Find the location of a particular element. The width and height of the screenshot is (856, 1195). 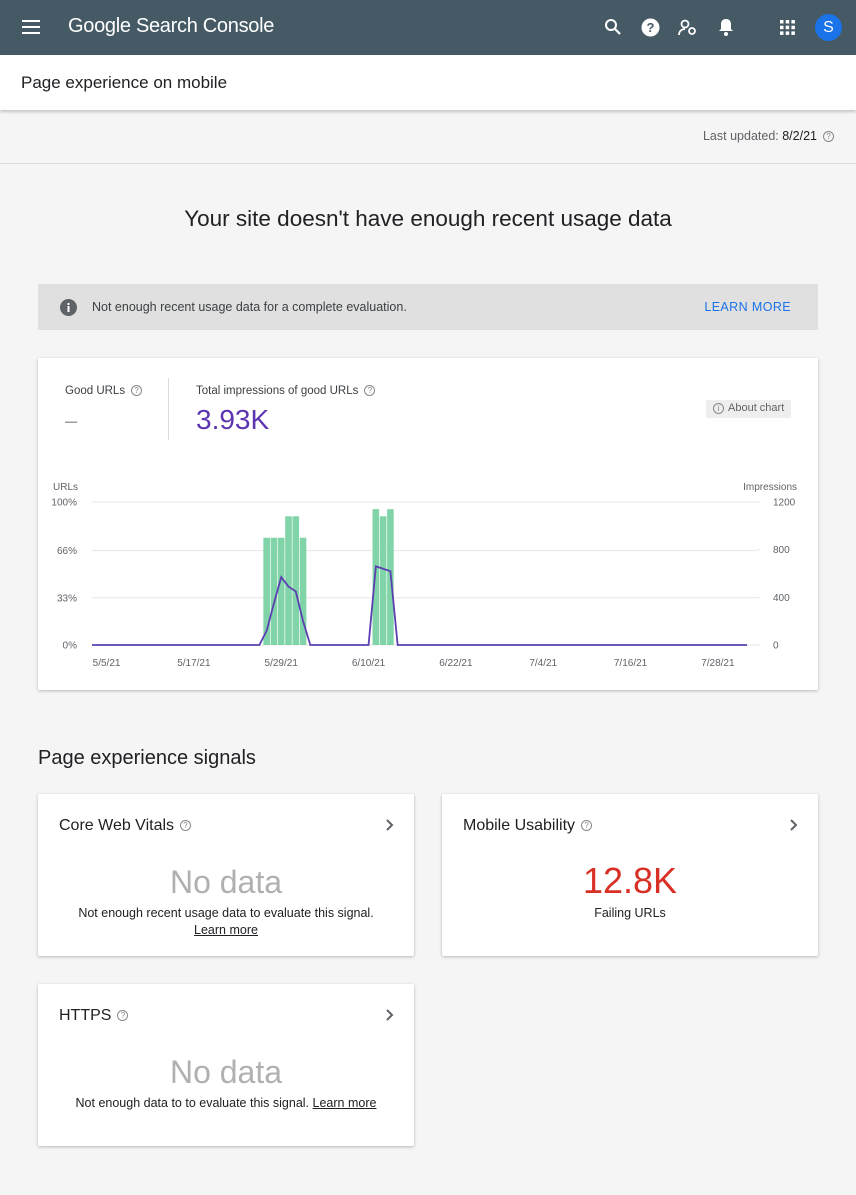

metric-label-text: Good URLs is located at coordinates (95, 391).